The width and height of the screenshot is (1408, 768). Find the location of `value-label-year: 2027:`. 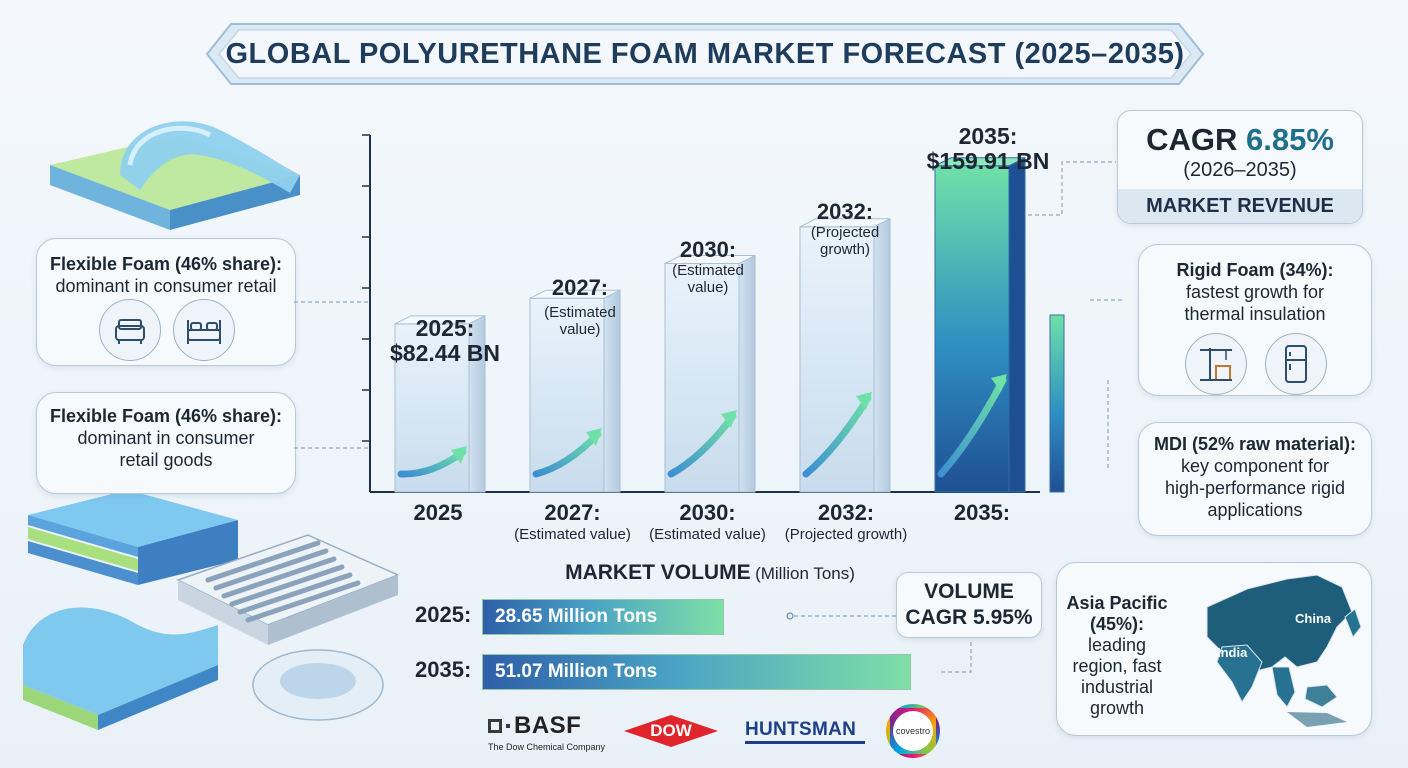

value-label-year: 2027: is located at coordinates (580, 287).